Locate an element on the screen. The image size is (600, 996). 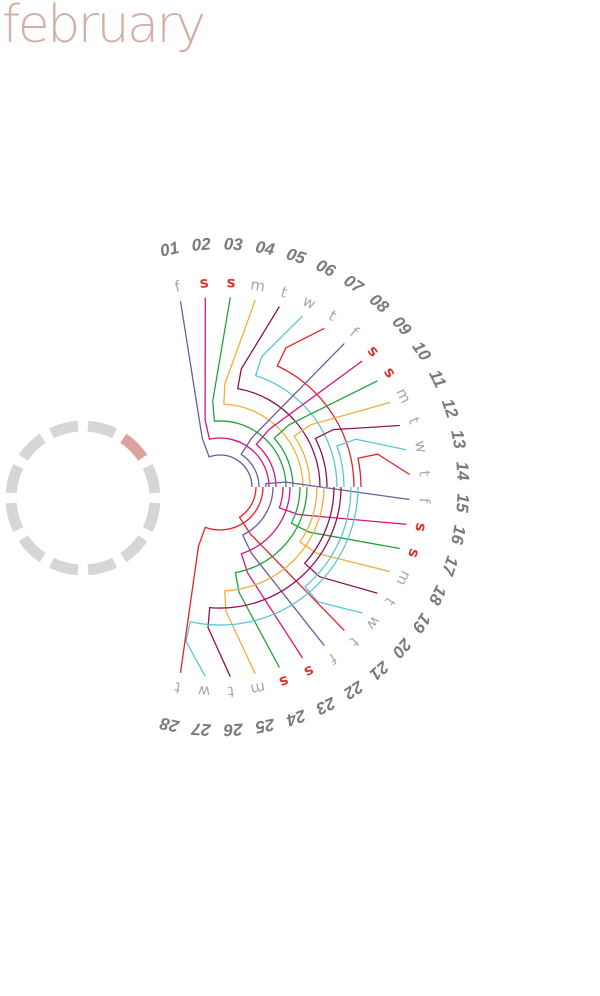
day-number: 14 is located at coordinates (462, 471).